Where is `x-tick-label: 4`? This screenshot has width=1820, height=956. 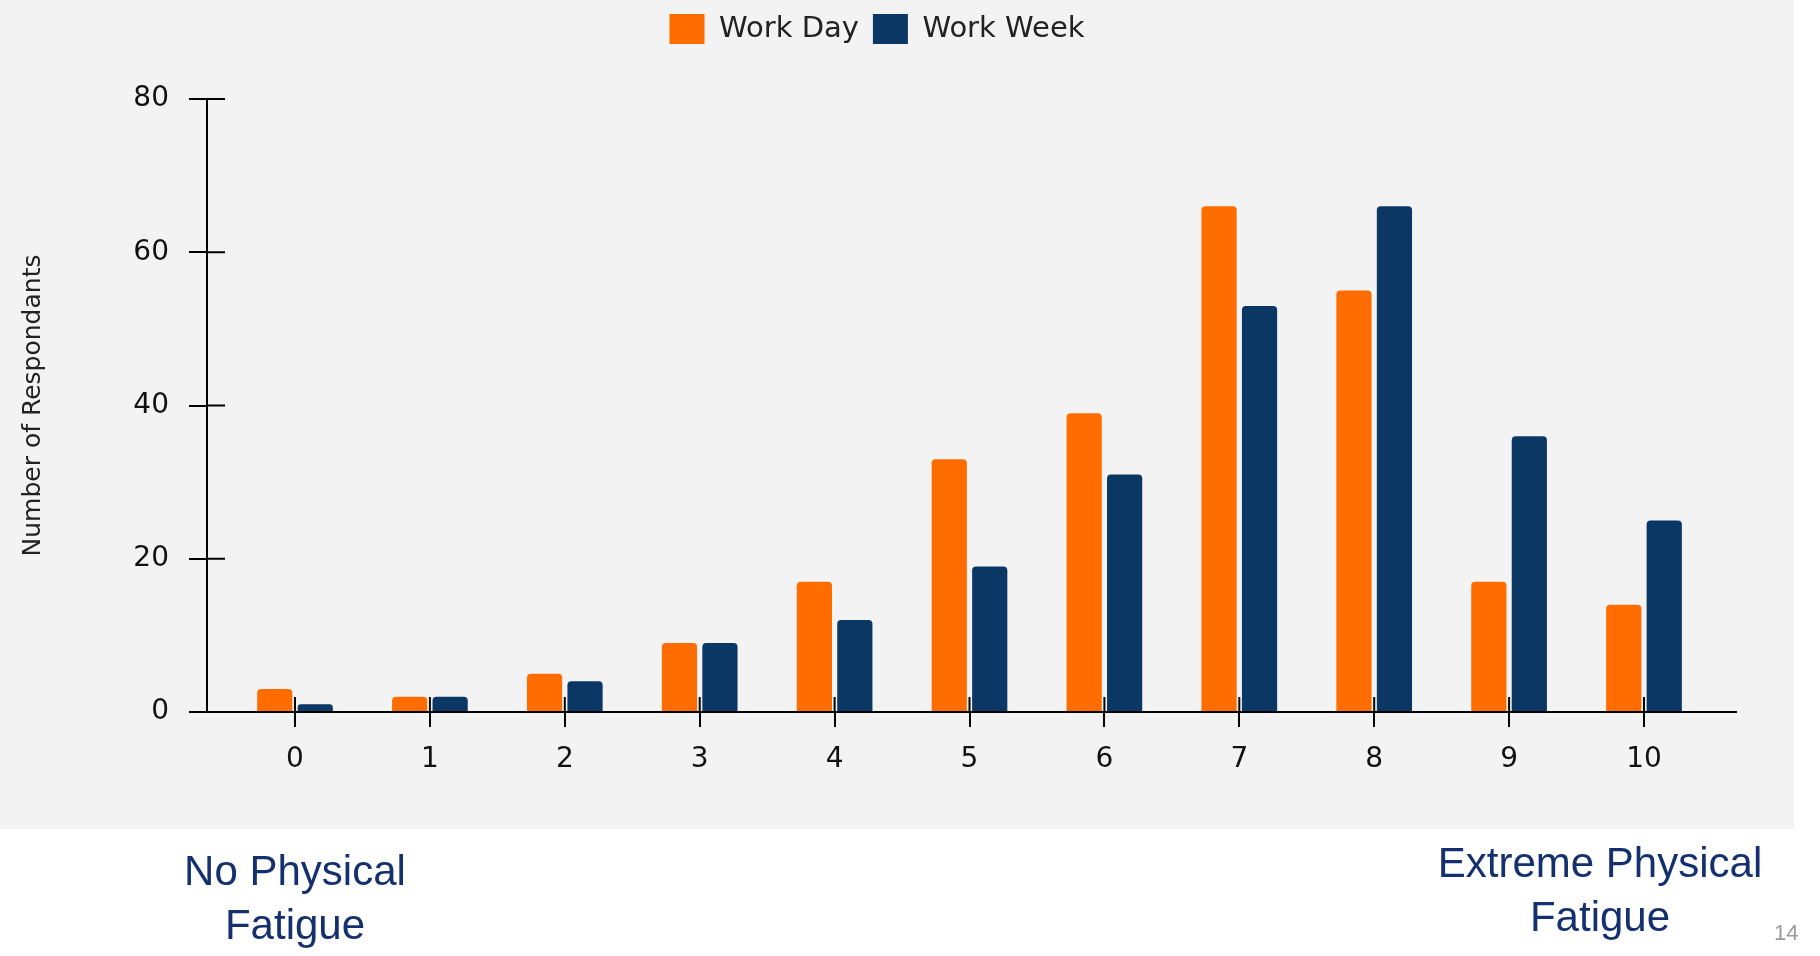 x-tick-label: 4 is located at coordinates (834, 758).